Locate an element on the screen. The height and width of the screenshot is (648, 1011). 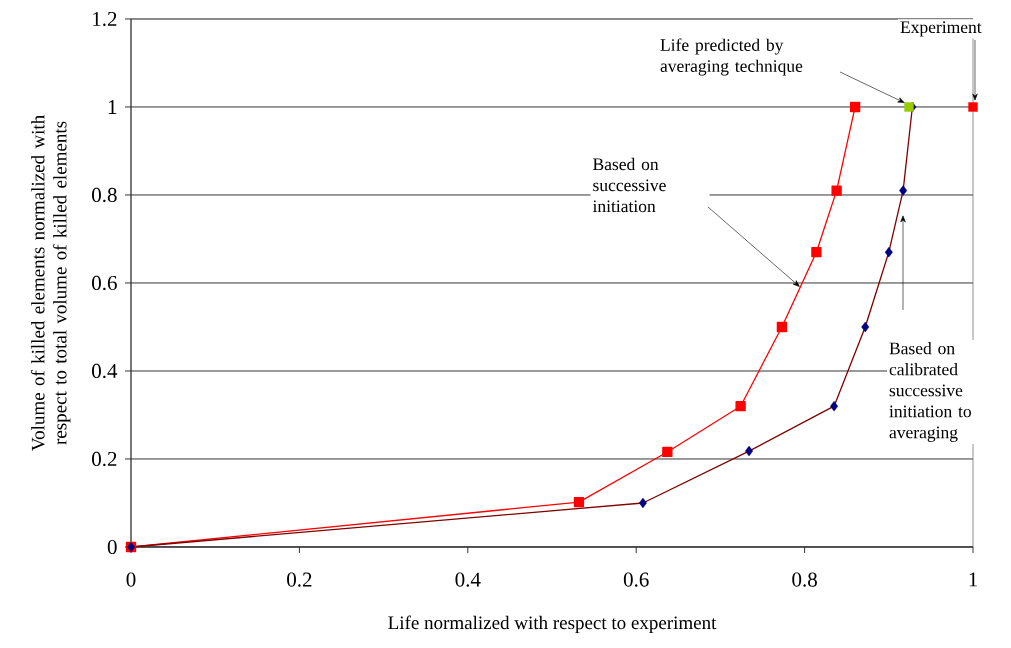
y-tick-label: 0.2 is located at coordinates (104, 459).